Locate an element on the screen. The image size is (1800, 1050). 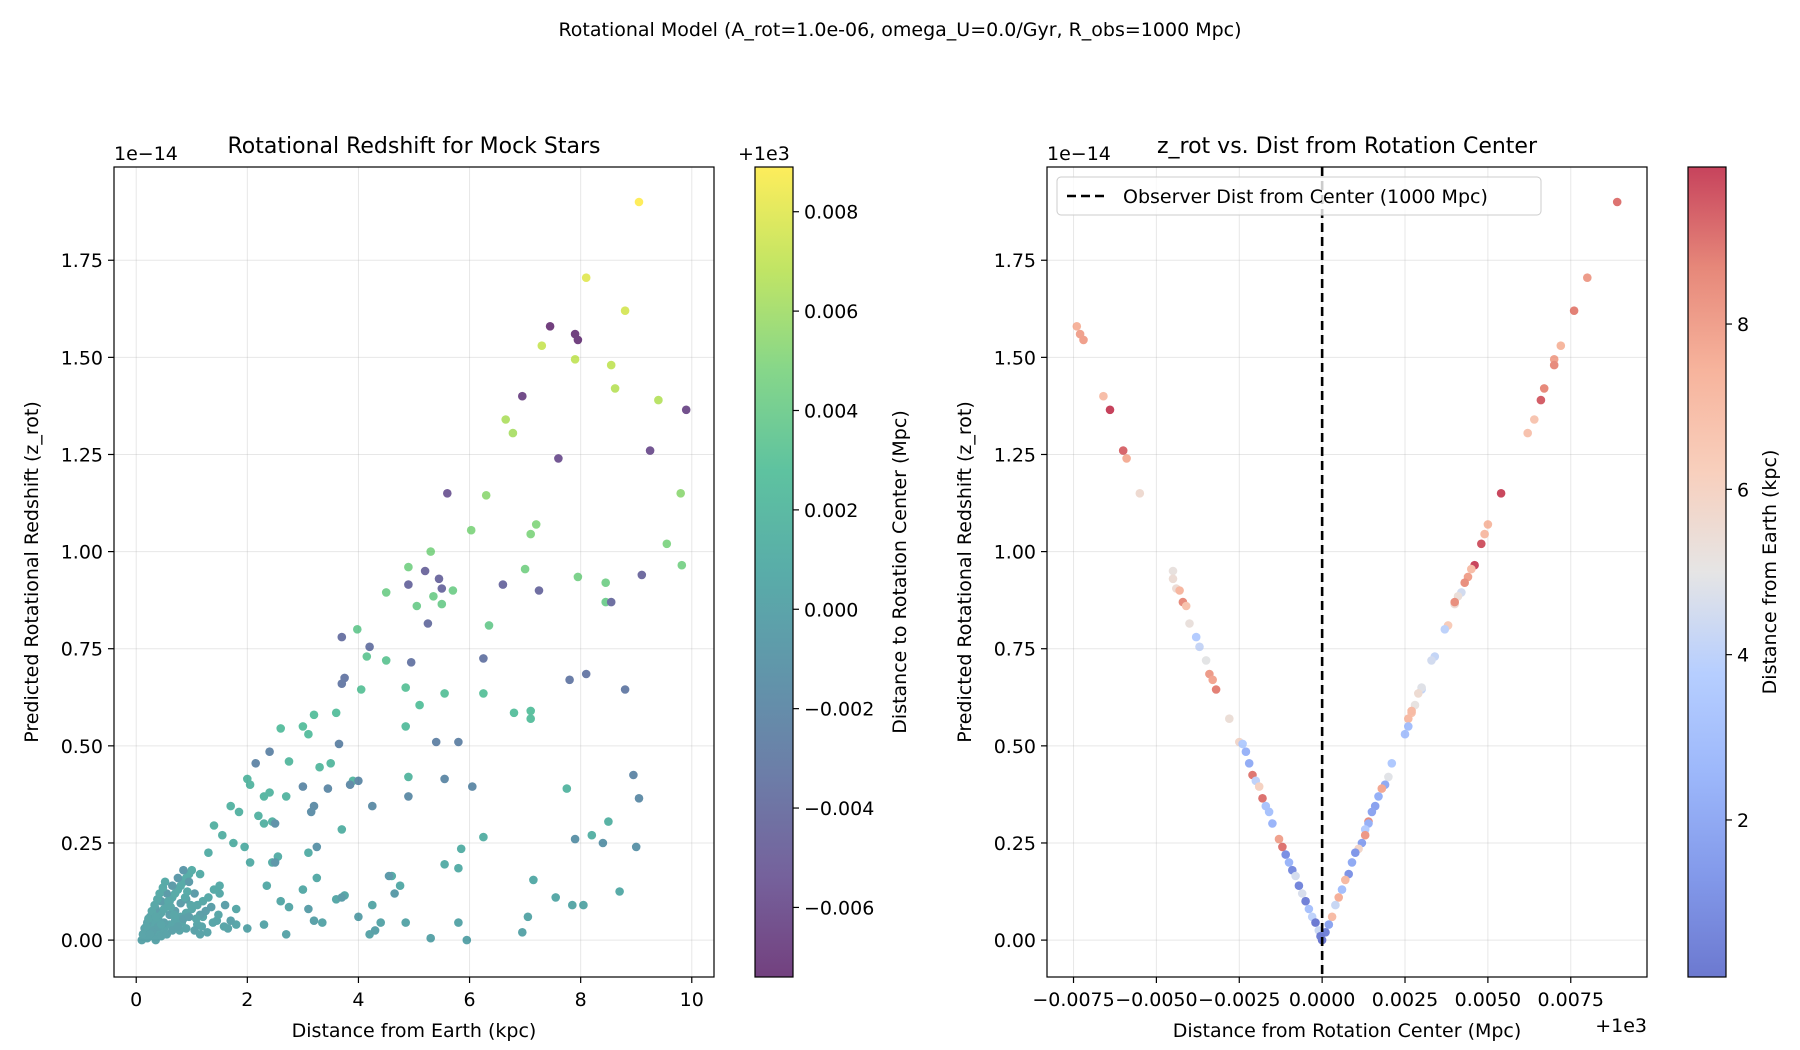
right-y-axis-label: Predicted Rotational Redshift (z_rot) is located at coordinates (965, 572).